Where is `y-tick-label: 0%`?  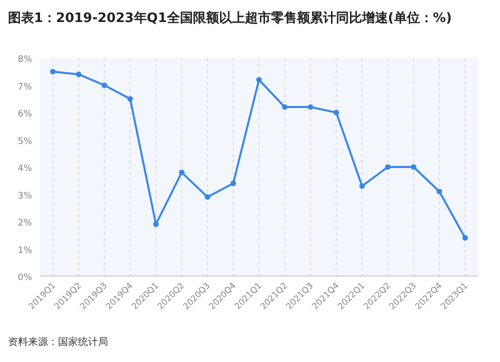 y-tick-label: 0% is located at coordinates (25, 278).